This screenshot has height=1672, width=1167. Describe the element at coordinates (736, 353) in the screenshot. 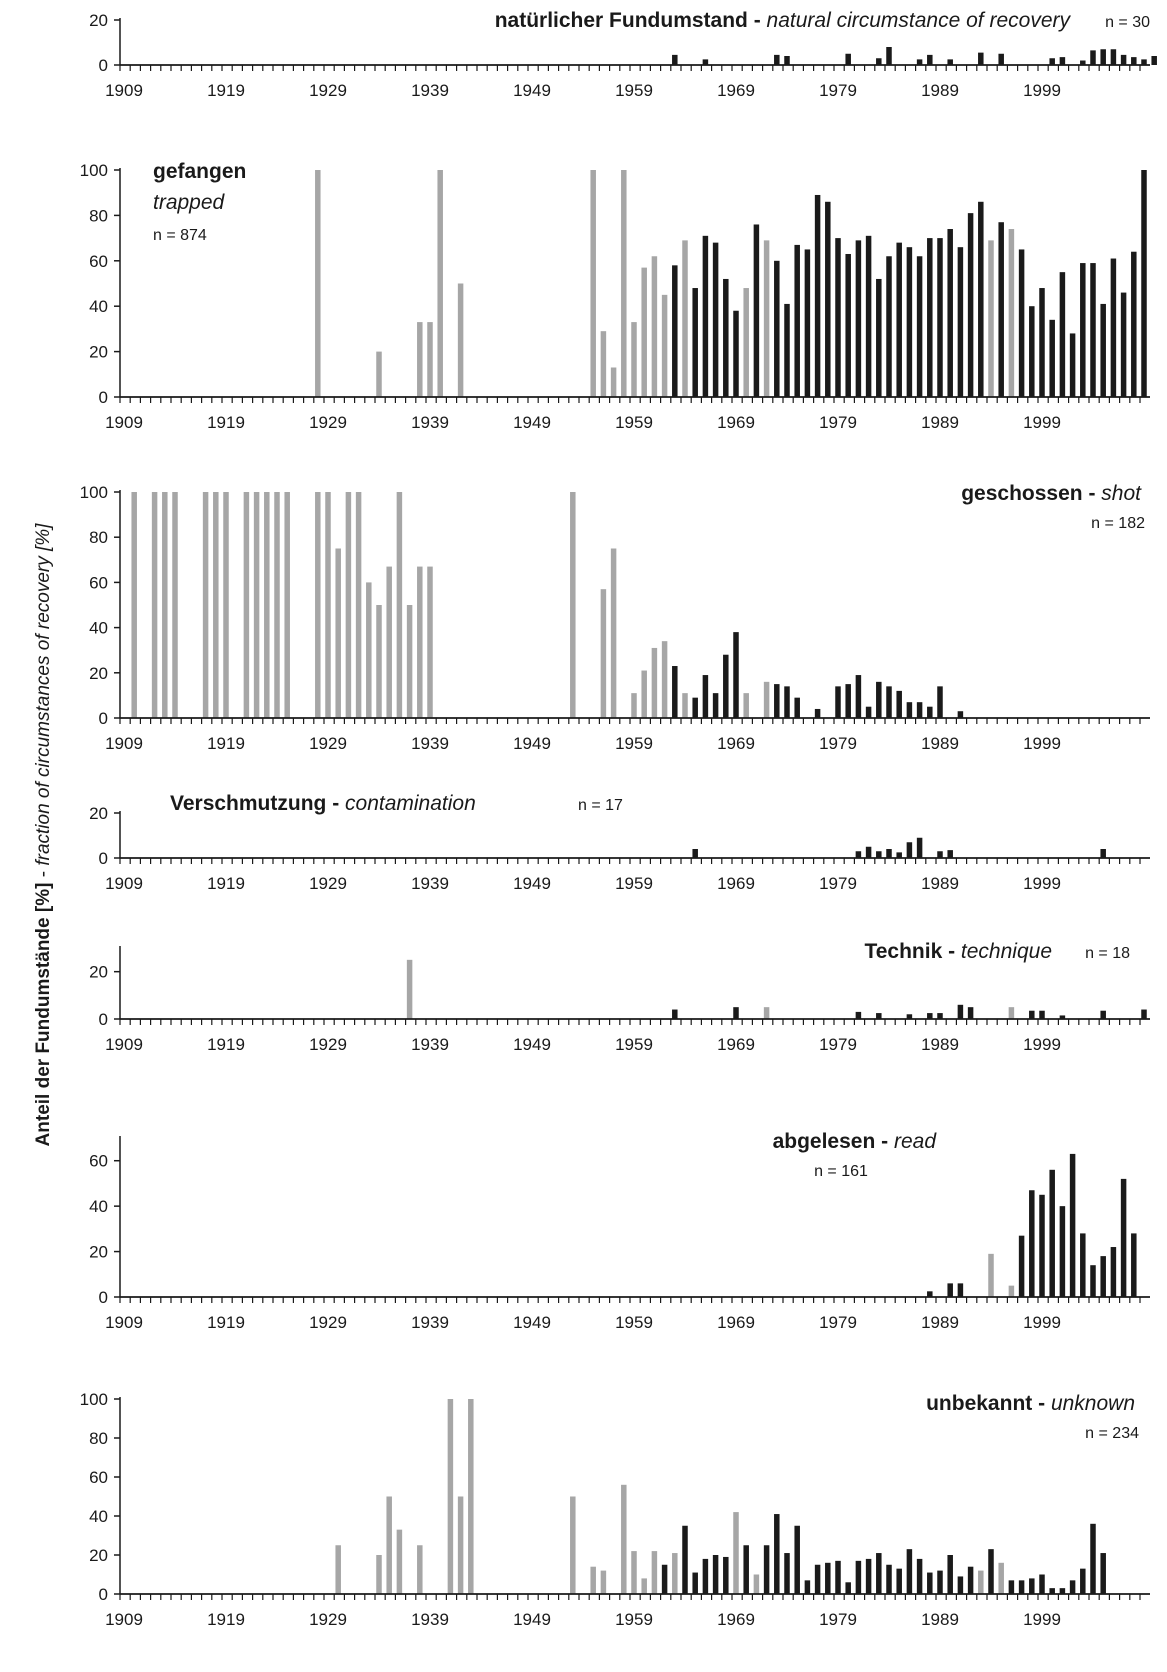

I see `trapped-bar-1969` at that location.